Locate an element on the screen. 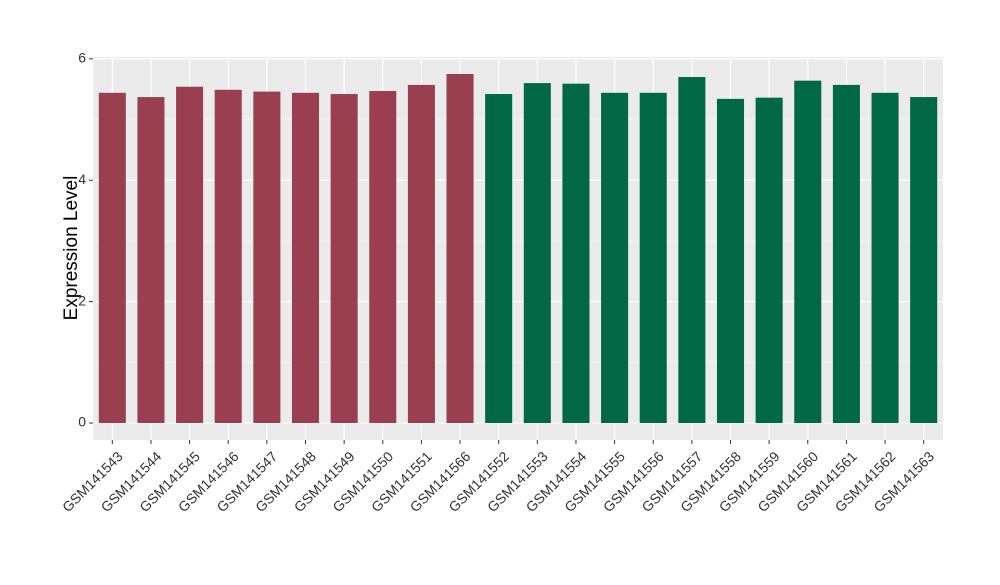 Image resolution: width=1000 pixels, height=585 pixels. y-tick-label: 6 is located at coordinates (82, 58).